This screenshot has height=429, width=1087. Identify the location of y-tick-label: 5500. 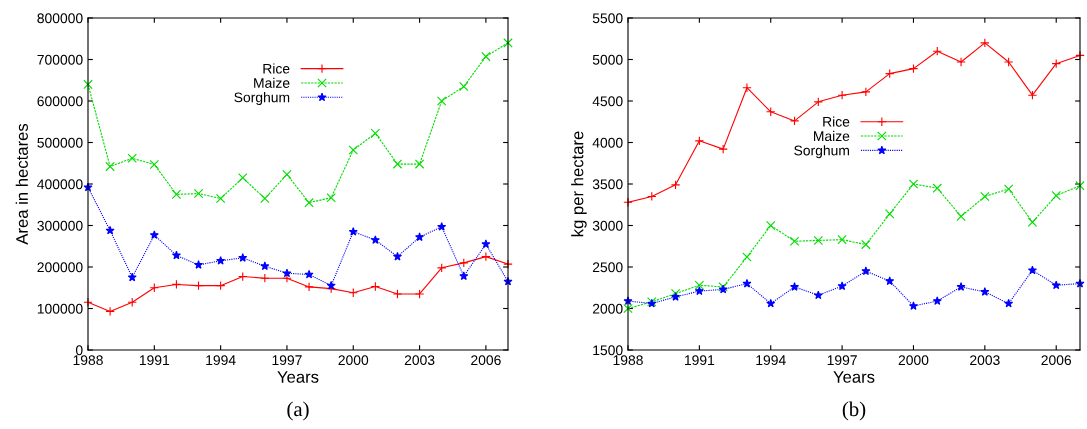
(607, 18).